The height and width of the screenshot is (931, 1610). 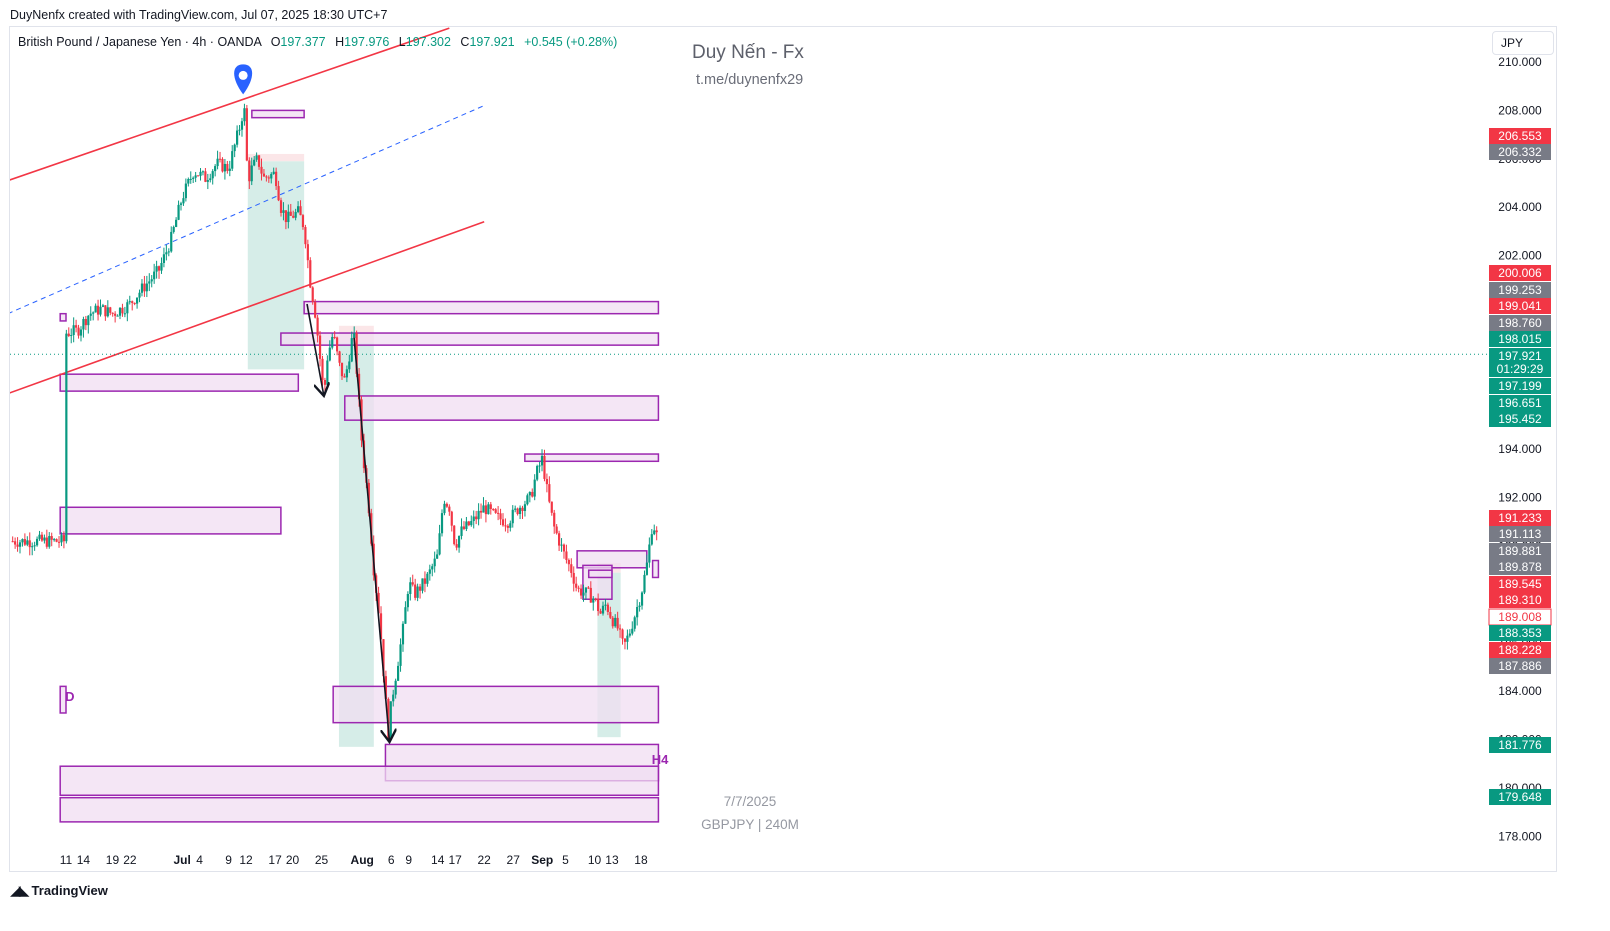 What do you see at coordinates (347, 522) in the screenshot?
I see `projection-arrows` at bounding box center [347, 522].